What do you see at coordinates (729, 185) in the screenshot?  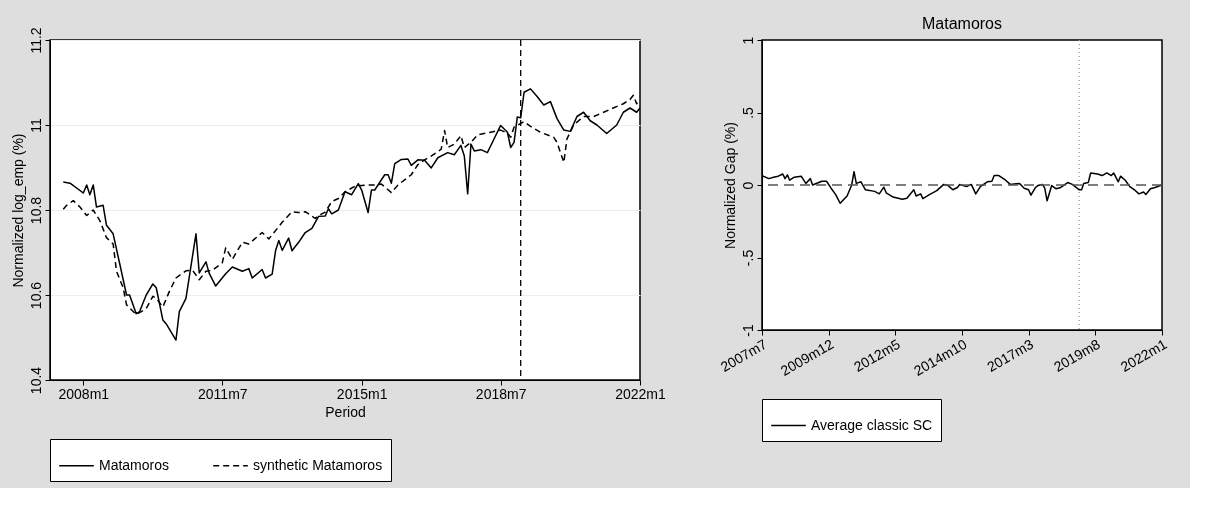 I see `y-axis-title: Normalized Gap (%)` at bounding box center [729, 185].